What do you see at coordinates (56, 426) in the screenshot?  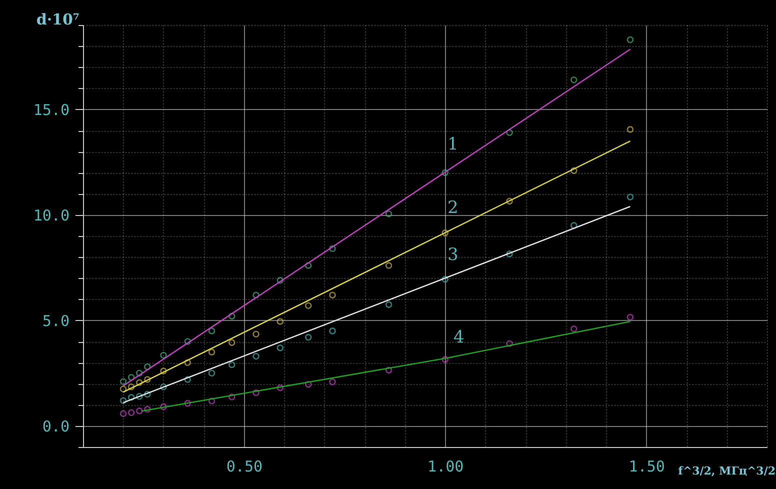 I see `y-tick-label: 0.0` at bounding box center [56, 426].